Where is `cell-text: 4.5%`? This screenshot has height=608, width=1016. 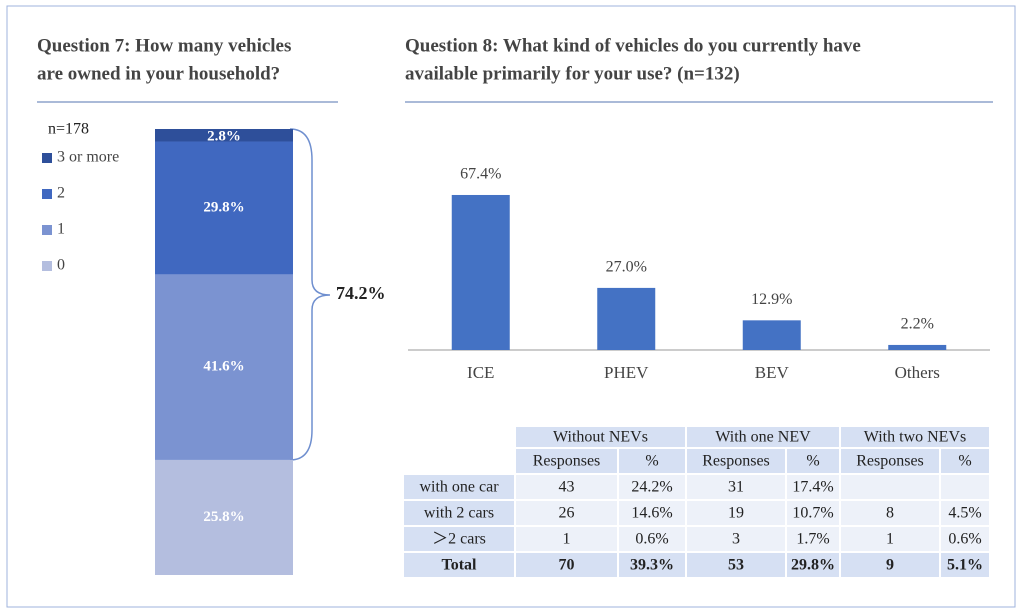 cell-text: 4.5% is located at coordinates (964, 513).